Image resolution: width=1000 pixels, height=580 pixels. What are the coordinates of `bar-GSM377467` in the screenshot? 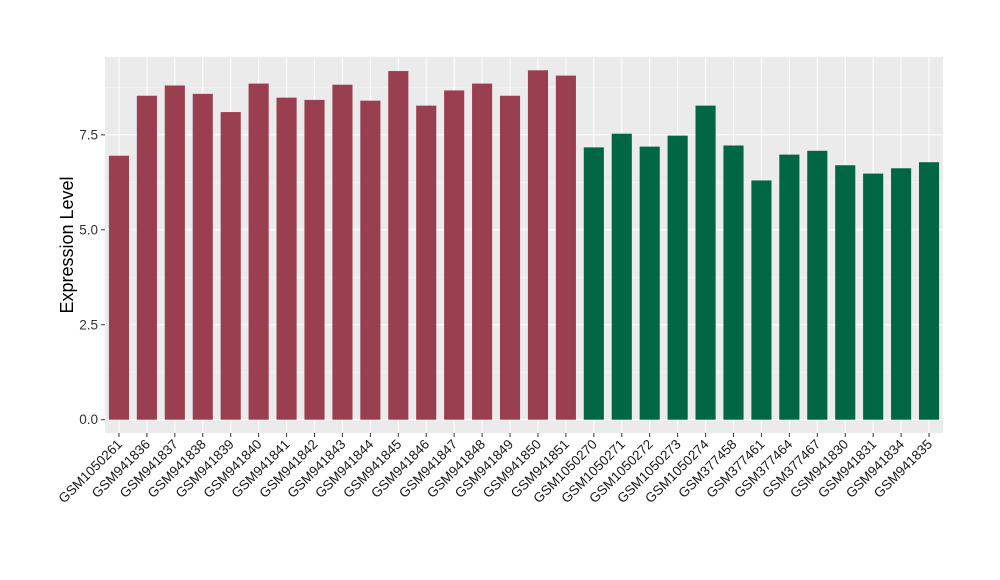 It's located at (817, 285).